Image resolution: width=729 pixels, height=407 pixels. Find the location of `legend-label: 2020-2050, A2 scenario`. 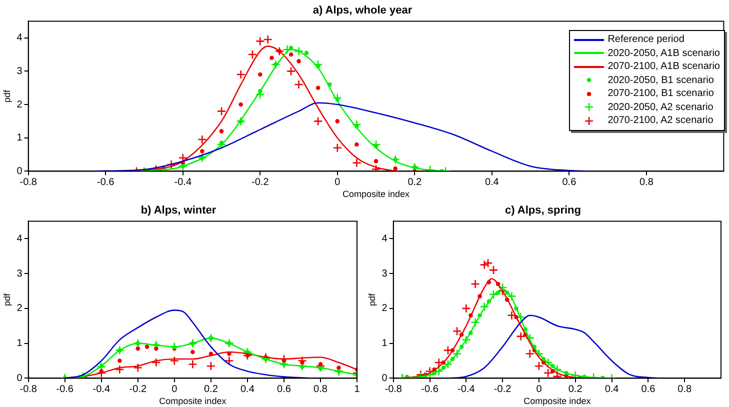

legend-label: 2020-2050, A2 scenario is located at coordinates (661, 107).